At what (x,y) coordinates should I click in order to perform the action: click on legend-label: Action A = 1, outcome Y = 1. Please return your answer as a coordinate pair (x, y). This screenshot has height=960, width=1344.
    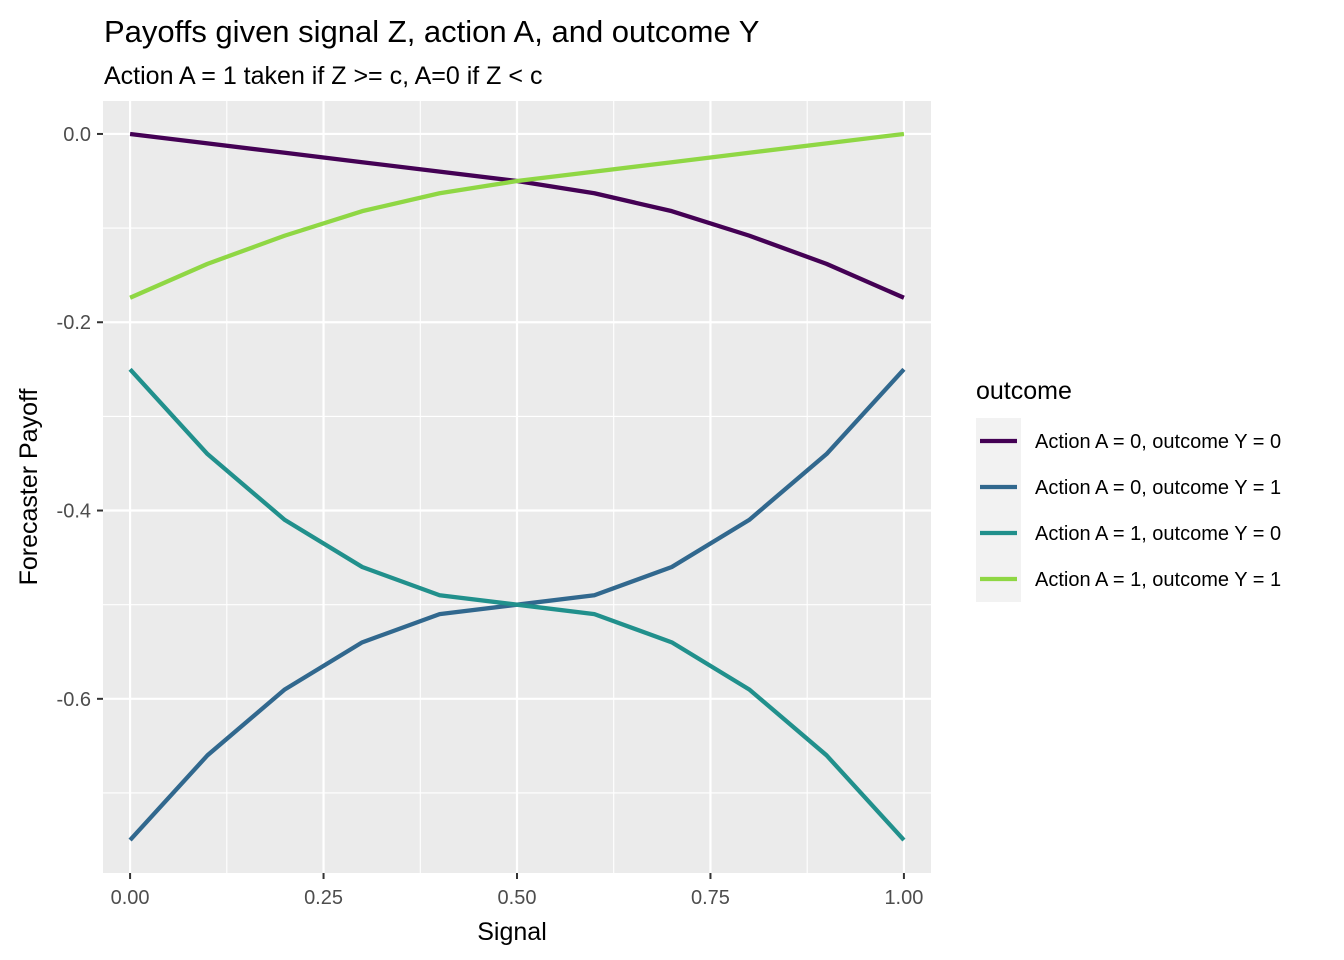
    Looking at the image, I should click on (1158, 580).